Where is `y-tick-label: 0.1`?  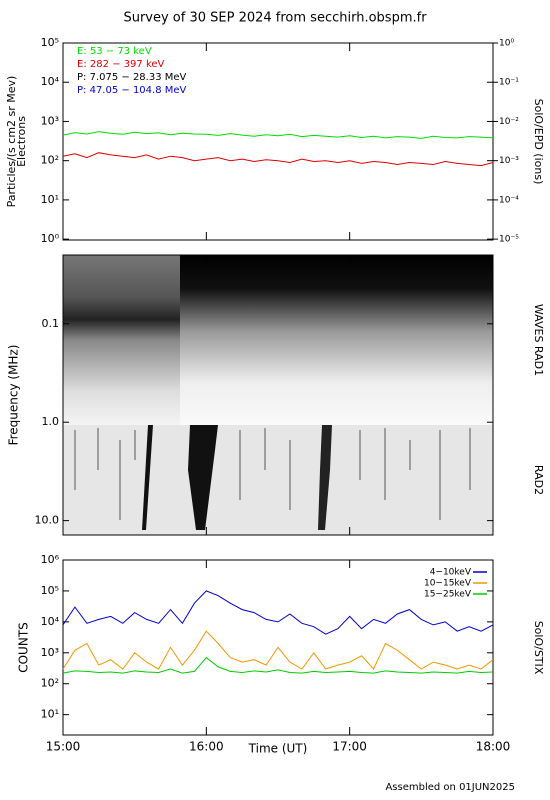
y-tick-label: 0.1 is located at coordinates (51, 323).